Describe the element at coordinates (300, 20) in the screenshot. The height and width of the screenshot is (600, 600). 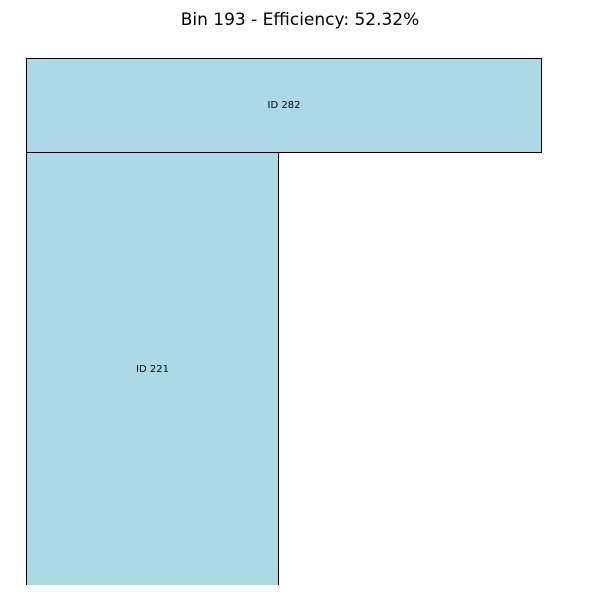
I see `bin-title: Bin 193 - Efficiency: 52.32%` at that location.